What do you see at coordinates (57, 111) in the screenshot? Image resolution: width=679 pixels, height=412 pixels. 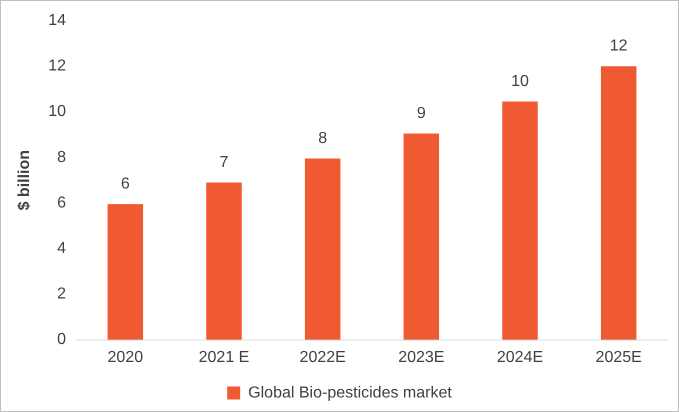 I see `y-tick-label: 10` at bounding box center [57, 111].